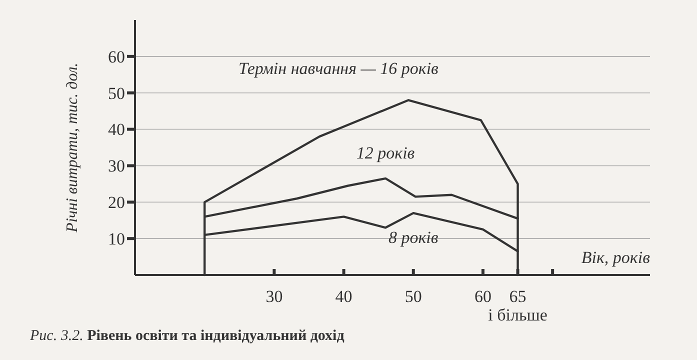 This screenshot has width=697, height=360. Describe the element at coordinates (116, 130) in the screenshot. I see `y-tick-label: 40` at that location.